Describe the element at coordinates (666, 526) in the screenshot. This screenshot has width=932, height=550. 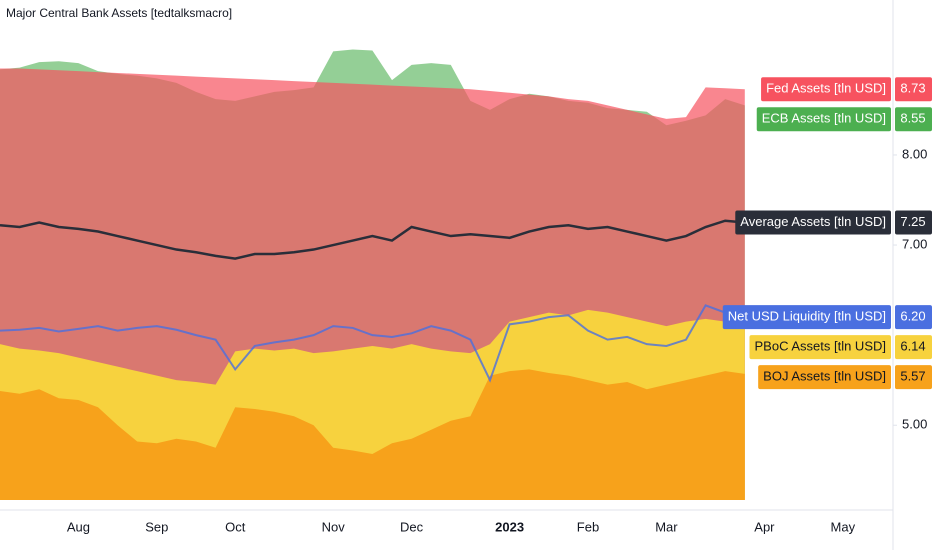
I see `x-tick-label: Mar` at that location.